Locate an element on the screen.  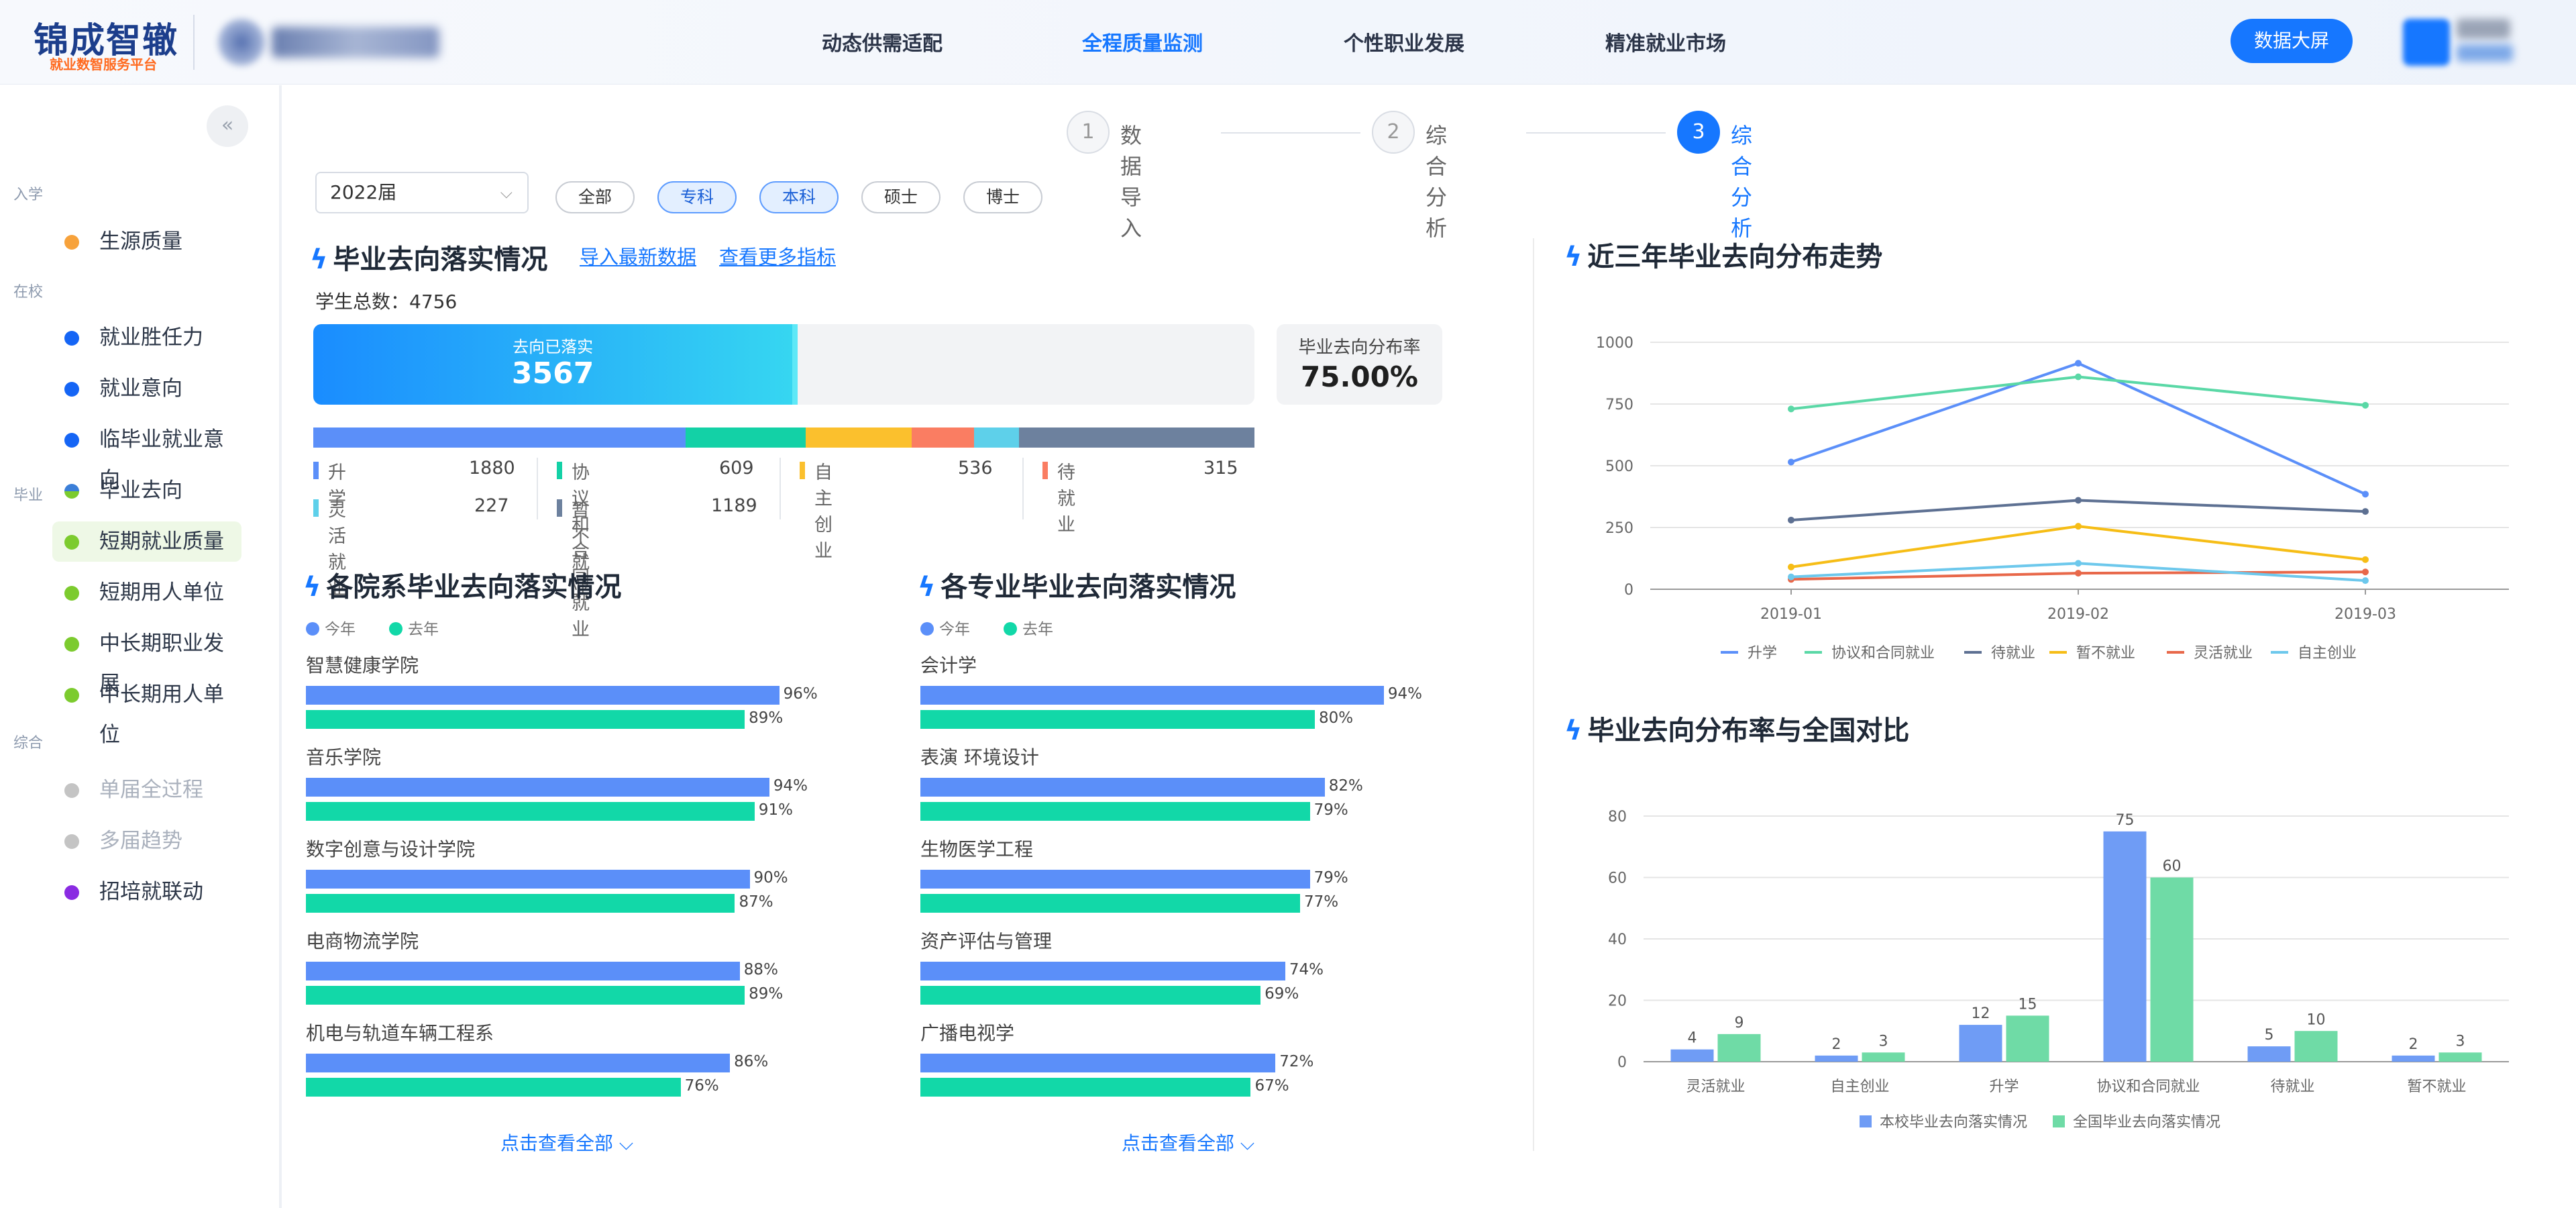
nav-job-market: 精准就业市场 is located at coordinates (1665, 44).